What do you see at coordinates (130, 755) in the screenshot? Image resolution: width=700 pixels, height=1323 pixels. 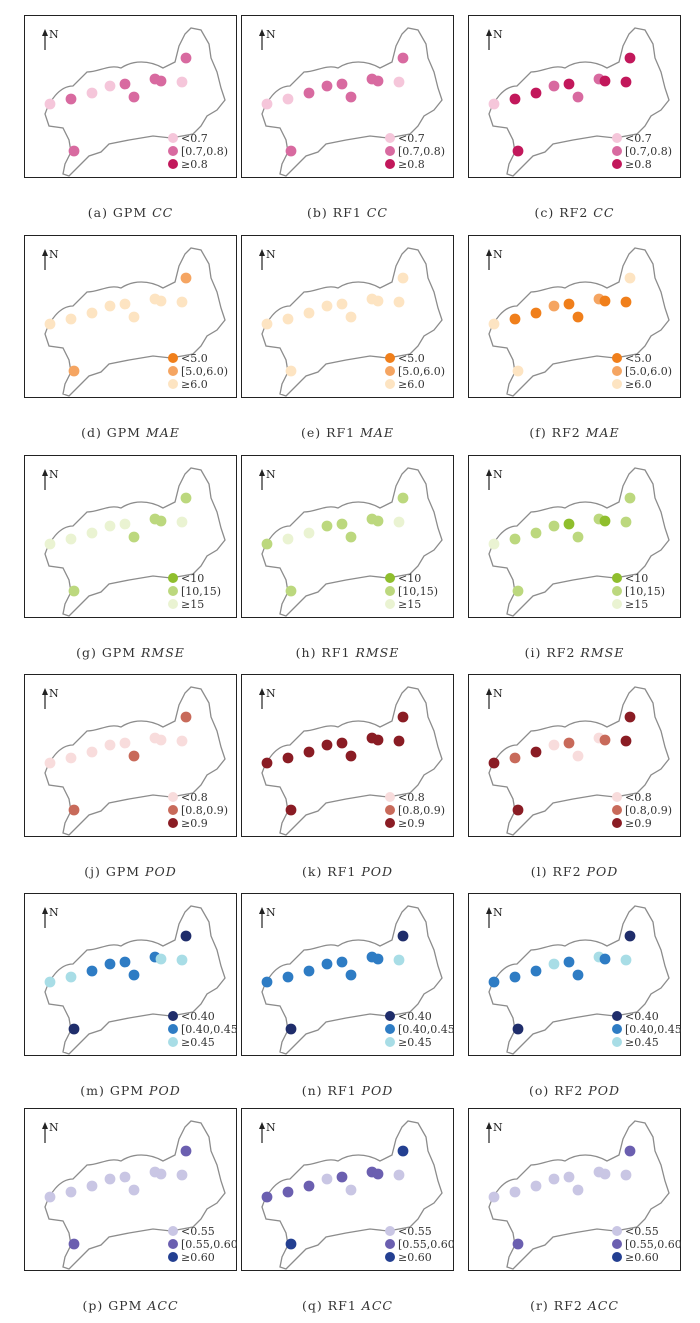 I see `map-panel: N <0.8 [0.8,0.9) ≥0.9` at bounding box center [130, 755].